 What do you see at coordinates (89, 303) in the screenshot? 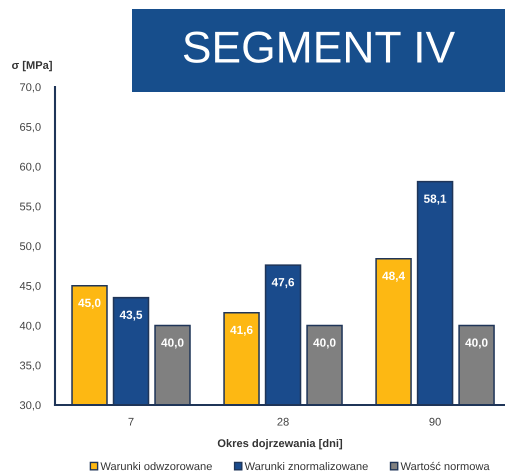
I see `data-label: 45,0` at bounding box center [89, 303].